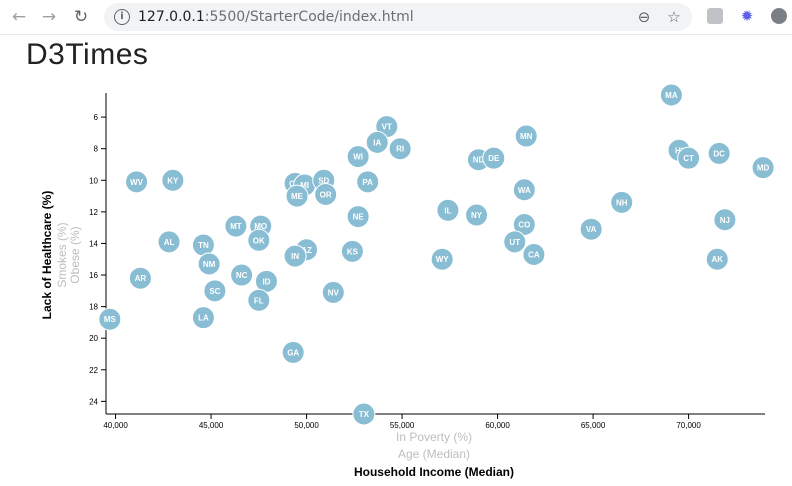 The height and width of the screenshot is (486, 792). Describe the element at coordinates (688, 425) in the screenshot. I see `x-tick-label: 70,000` at that location.